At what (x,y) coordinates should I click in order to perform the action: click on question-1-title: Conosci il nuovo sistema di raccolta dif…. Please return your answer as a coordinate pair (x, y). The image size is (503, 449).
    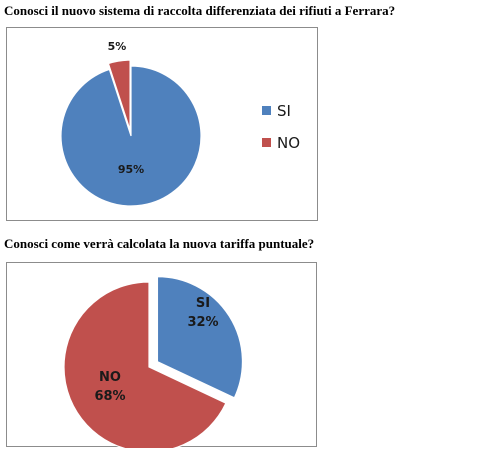
    Looking at the image, I should click on (200, 10).